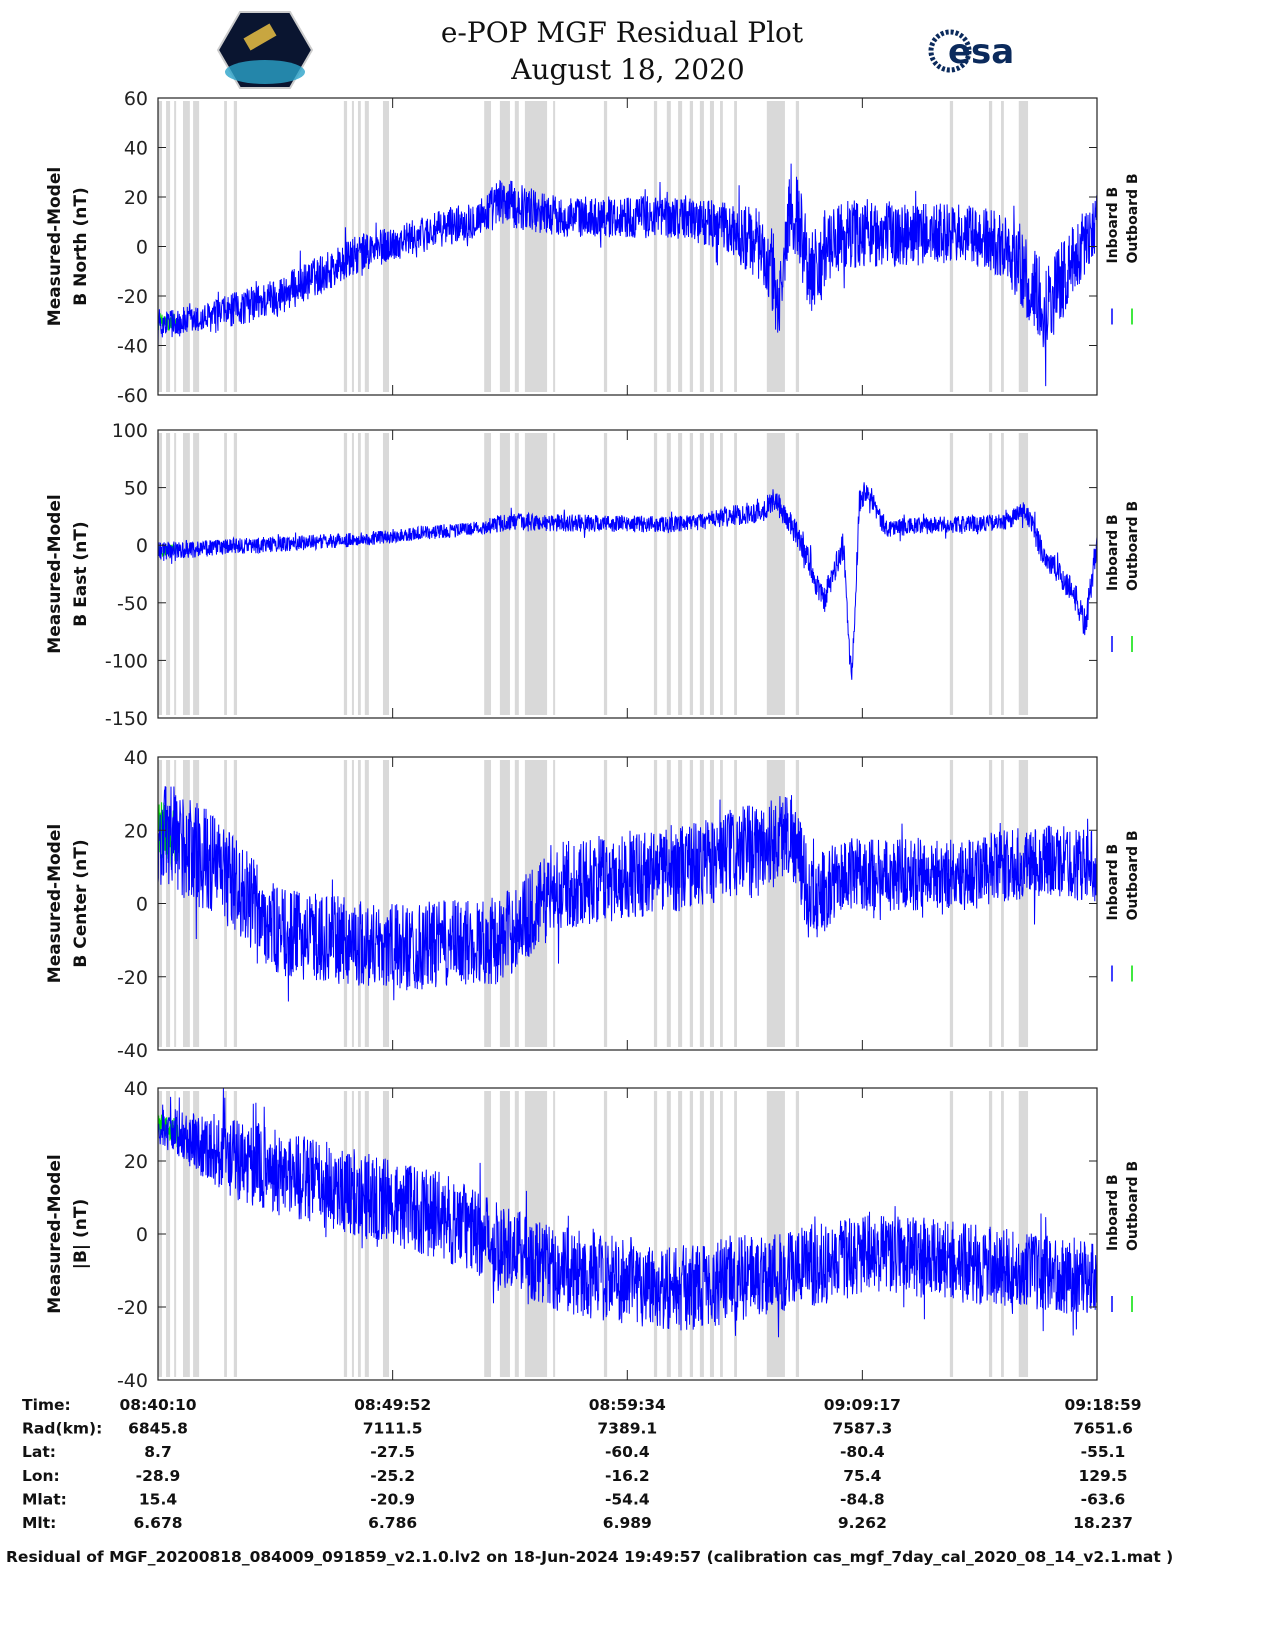 This screenshot has height=1650, width=1275. Describe the element at coordinates (862, 1452) in the screenshot. I see `table-cell: -80.4` at that location.